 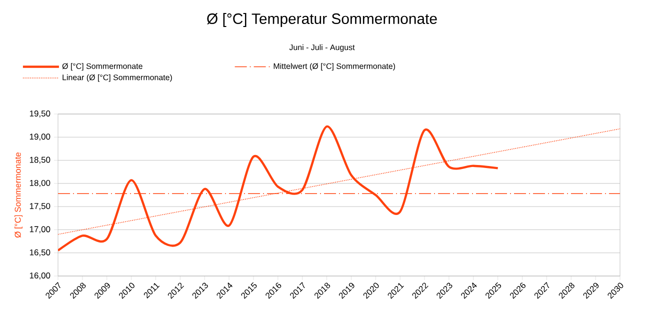 I want to click on y-tick-label: 19,00, so click(x=40, y=137).